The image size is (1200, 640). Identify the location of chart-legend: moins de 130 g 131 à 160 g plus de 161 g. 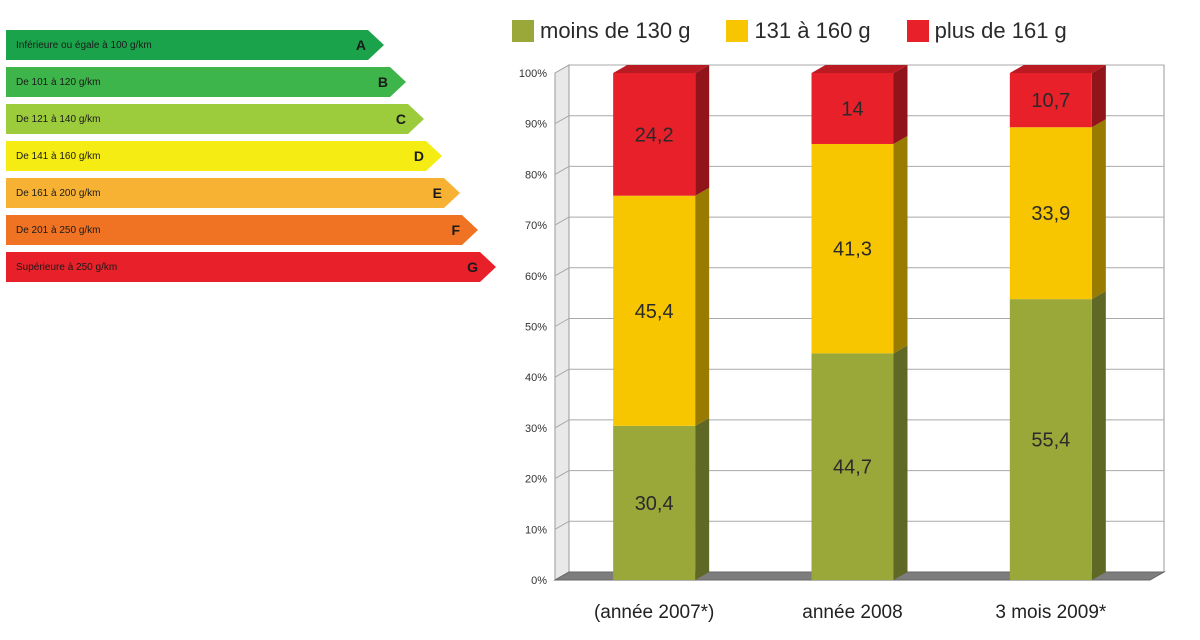
(789, 31).